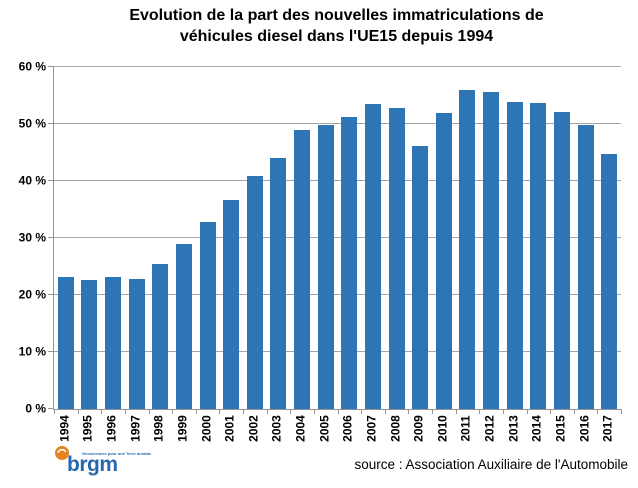 The image size is (638, 488). Describe the element at coordinates (514, 255) in the screenshot. I see `bar-2013` at that location.